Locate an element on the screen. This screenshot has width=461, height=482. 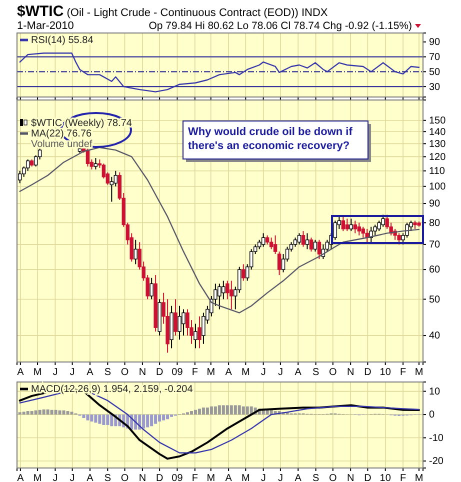
y-tick-label: 60 is located at coordinates (435, 270).